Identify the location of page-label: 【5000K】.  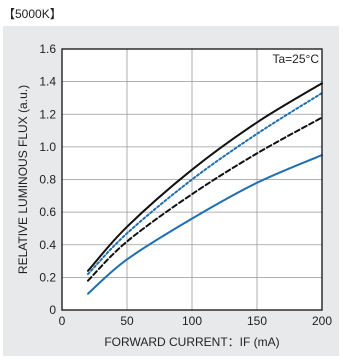
(32, 14).